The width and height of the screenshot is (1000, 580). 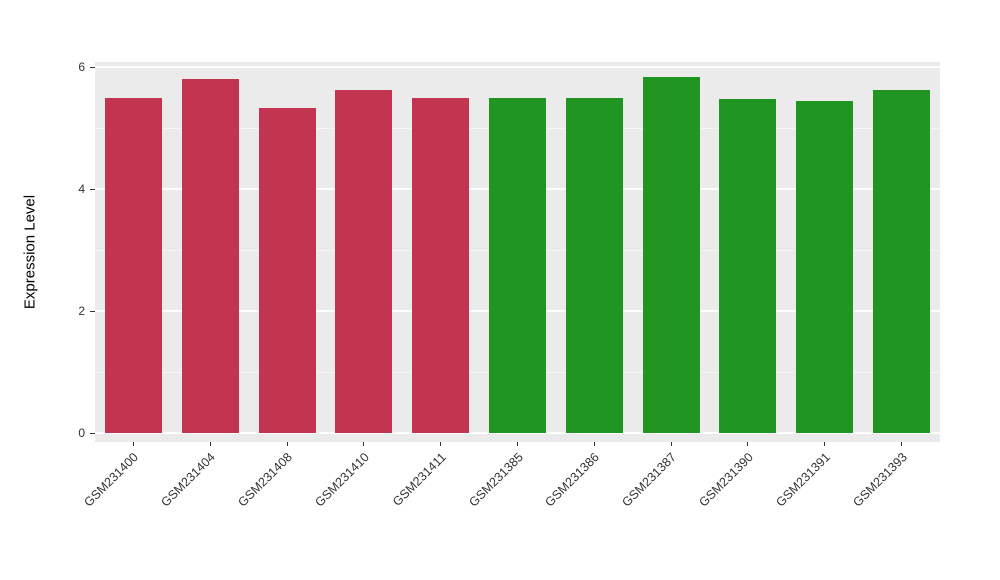 What do you see at coordinates (81, 433) in the screenshot?
I see `y-tick-label: 0` at bounding box center [81, 433].